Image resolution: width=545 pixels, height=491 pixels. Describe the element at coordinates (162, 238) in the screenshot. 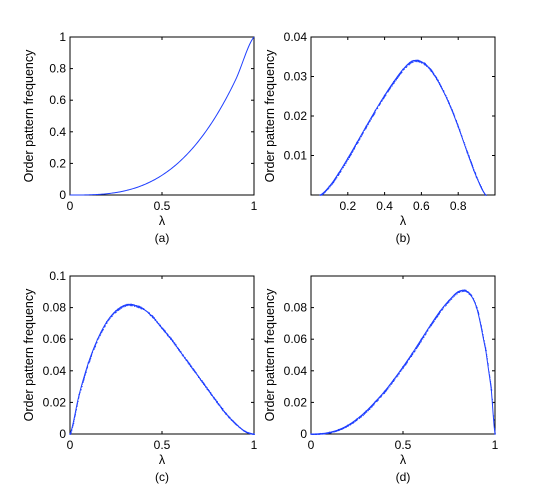

I see `panel-caption: (a)` at that location.